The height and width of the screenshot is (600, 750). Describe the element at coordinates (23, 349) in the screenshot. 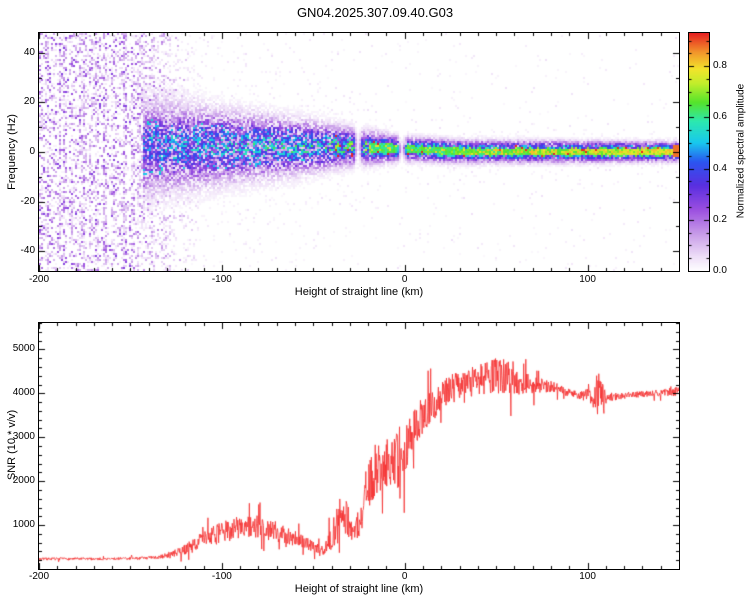

I see `y-tick-label: 5000` at that location.